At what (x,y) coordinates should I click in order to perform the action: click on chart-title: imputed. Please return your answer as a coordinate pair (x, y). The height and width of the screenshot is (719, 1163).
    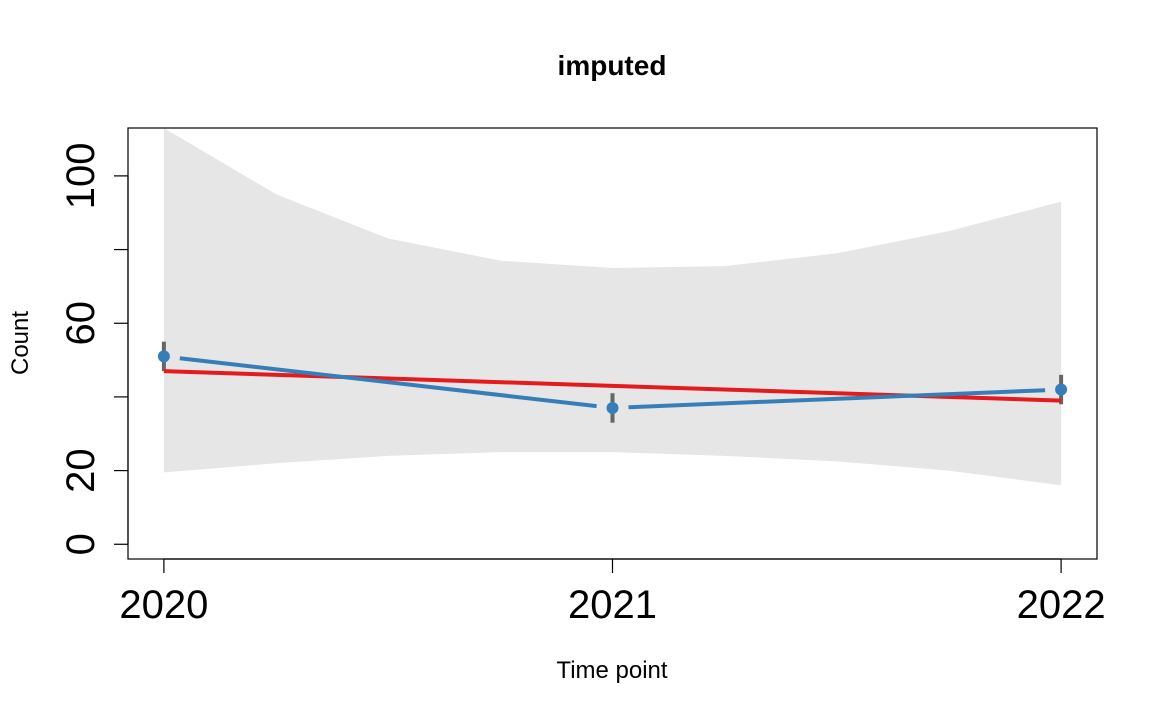
    Looking at the image, I should click on (612, 65).